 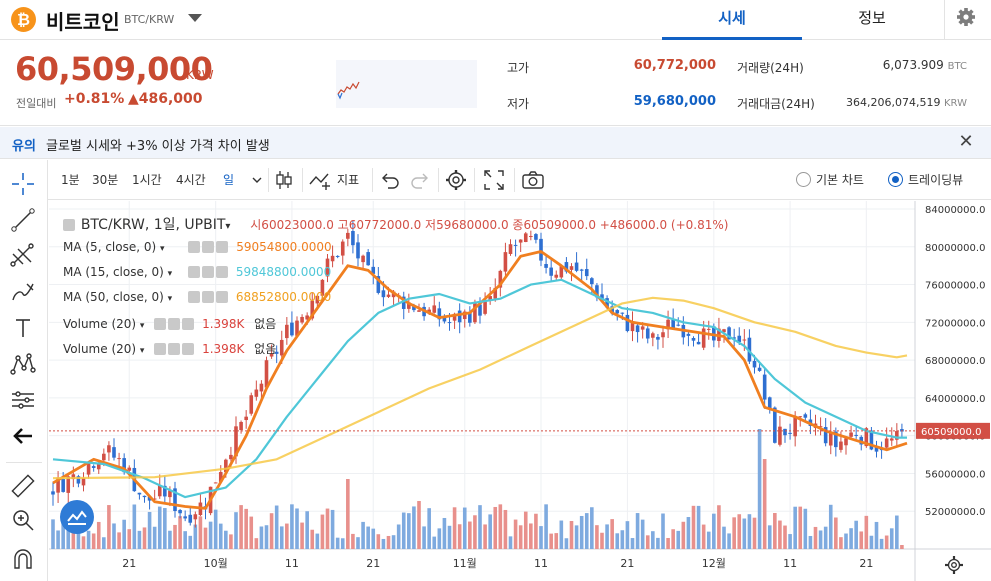 I want to click on legend-volume-1: Volume (20) ▾ 1.398K 없음, so click(x=170, y=324).